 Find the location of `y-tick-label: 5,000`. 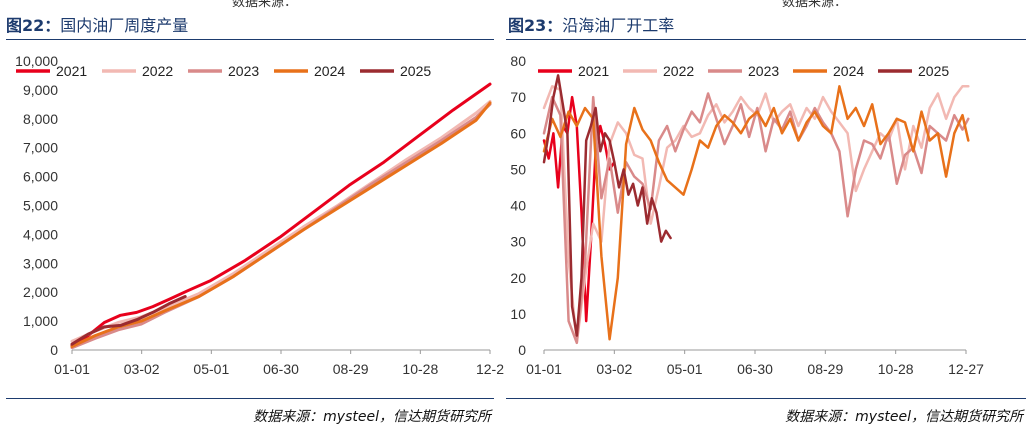

y-tick-label: 5,000 is located at coordinates (40, 206).